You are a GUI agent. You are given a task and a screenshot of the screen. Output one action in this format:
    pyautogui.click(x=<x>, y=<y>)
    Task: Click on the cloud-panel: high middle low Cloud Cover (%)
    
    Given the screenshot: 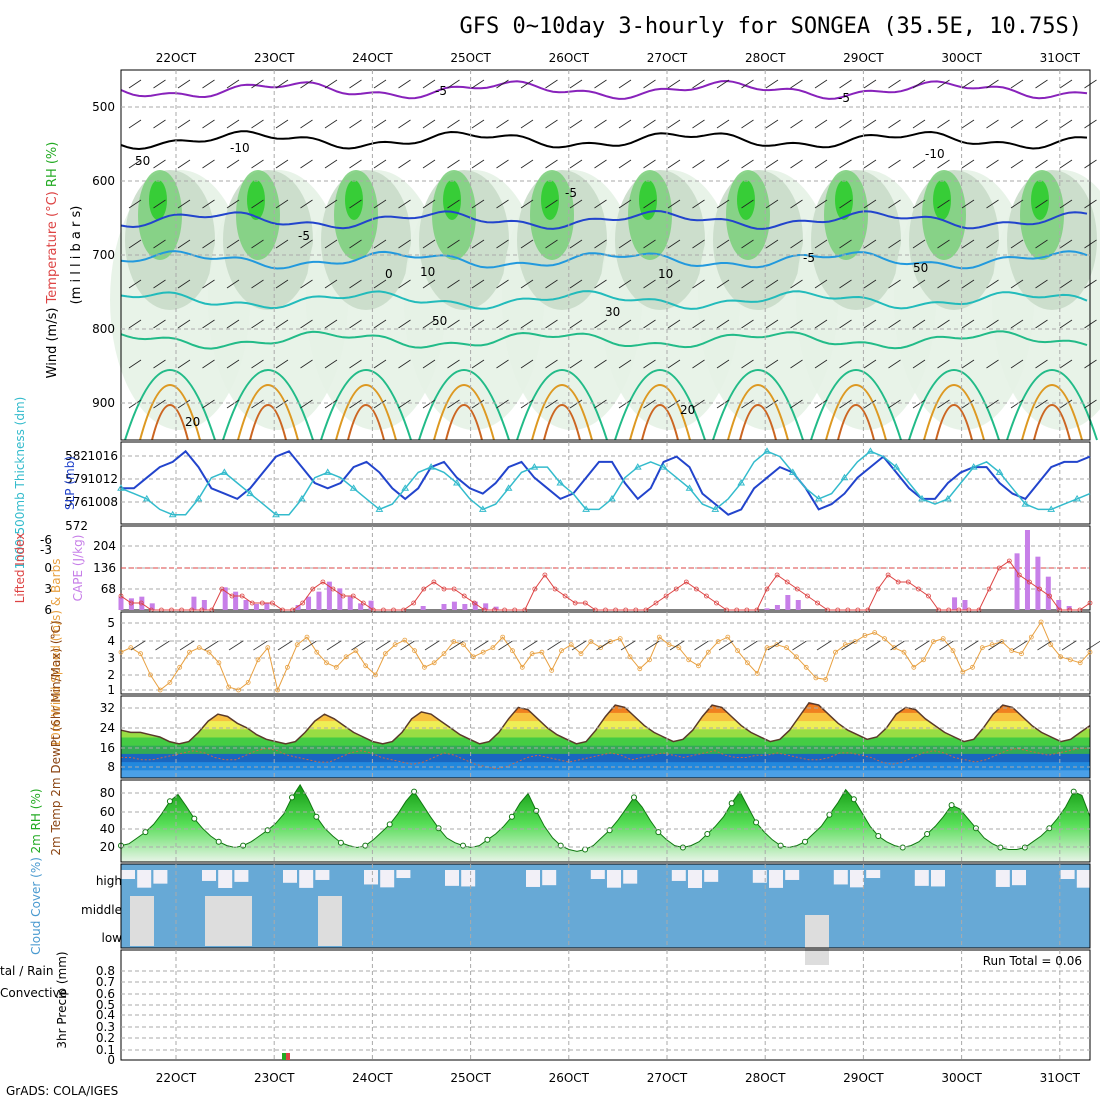 What is the action you would take?
    pyautogui.click(x=560, y=911)
    